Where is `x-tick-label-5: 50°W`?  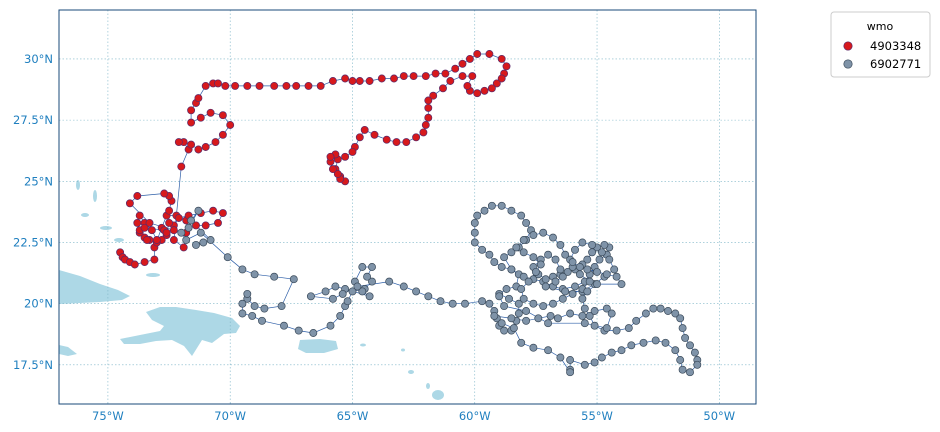 x-tick-label-5: 50°W is located at coordinates (719, 416).